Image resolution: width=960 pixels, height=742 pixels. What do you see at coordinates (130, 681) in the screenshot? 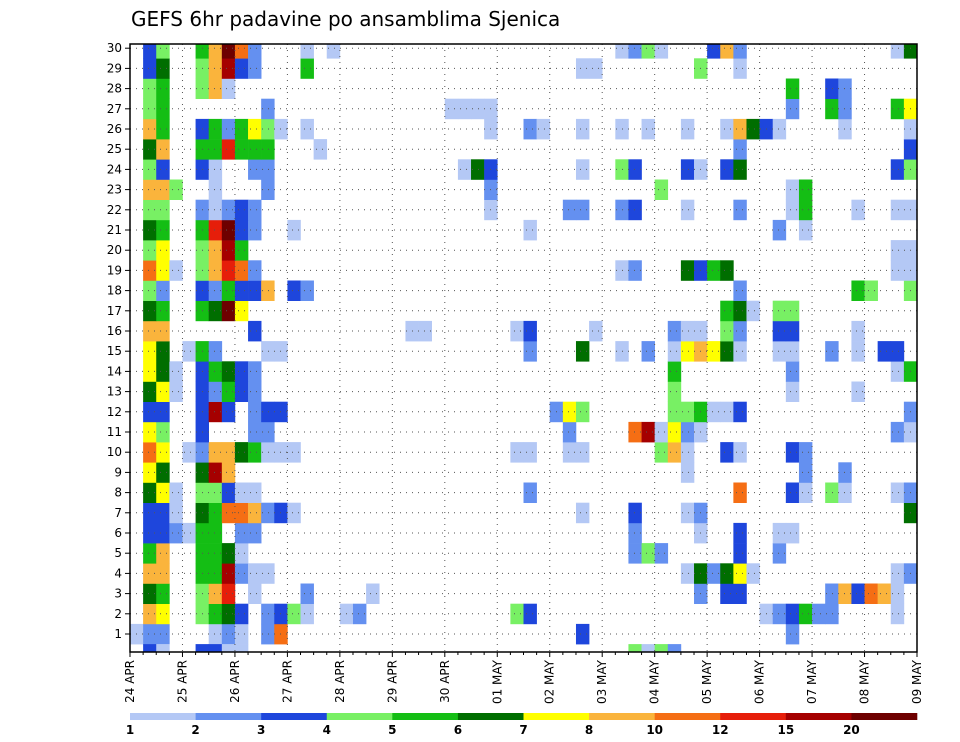
I see `x-tick-label: 24 APR` at bounding box center [130, 681].